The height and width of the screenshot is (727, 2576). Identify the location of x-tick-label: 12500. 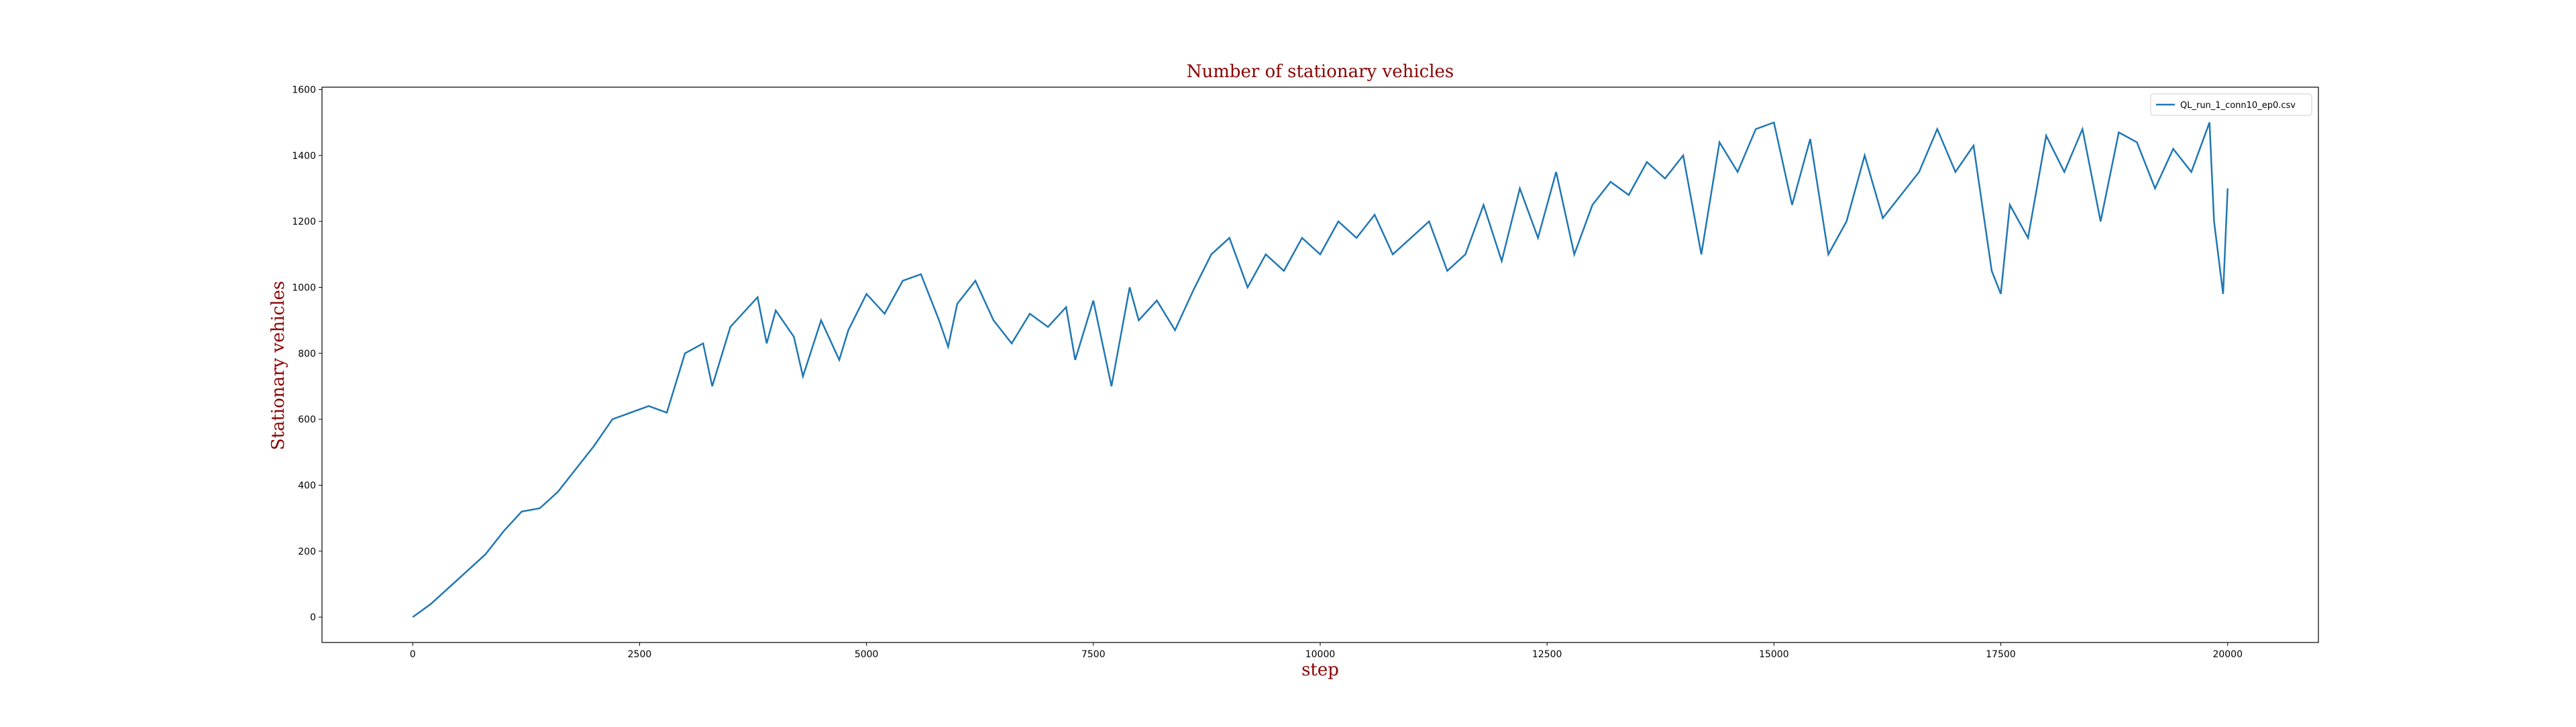
(1547, 654).